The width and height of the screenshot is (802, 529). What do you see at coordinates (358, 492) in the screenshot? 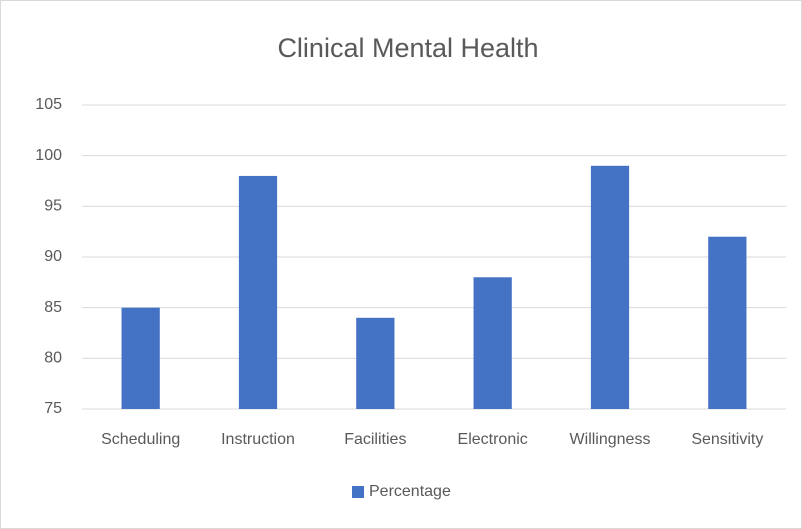
I see `legend-swatch` at bounding box center [358, 492].